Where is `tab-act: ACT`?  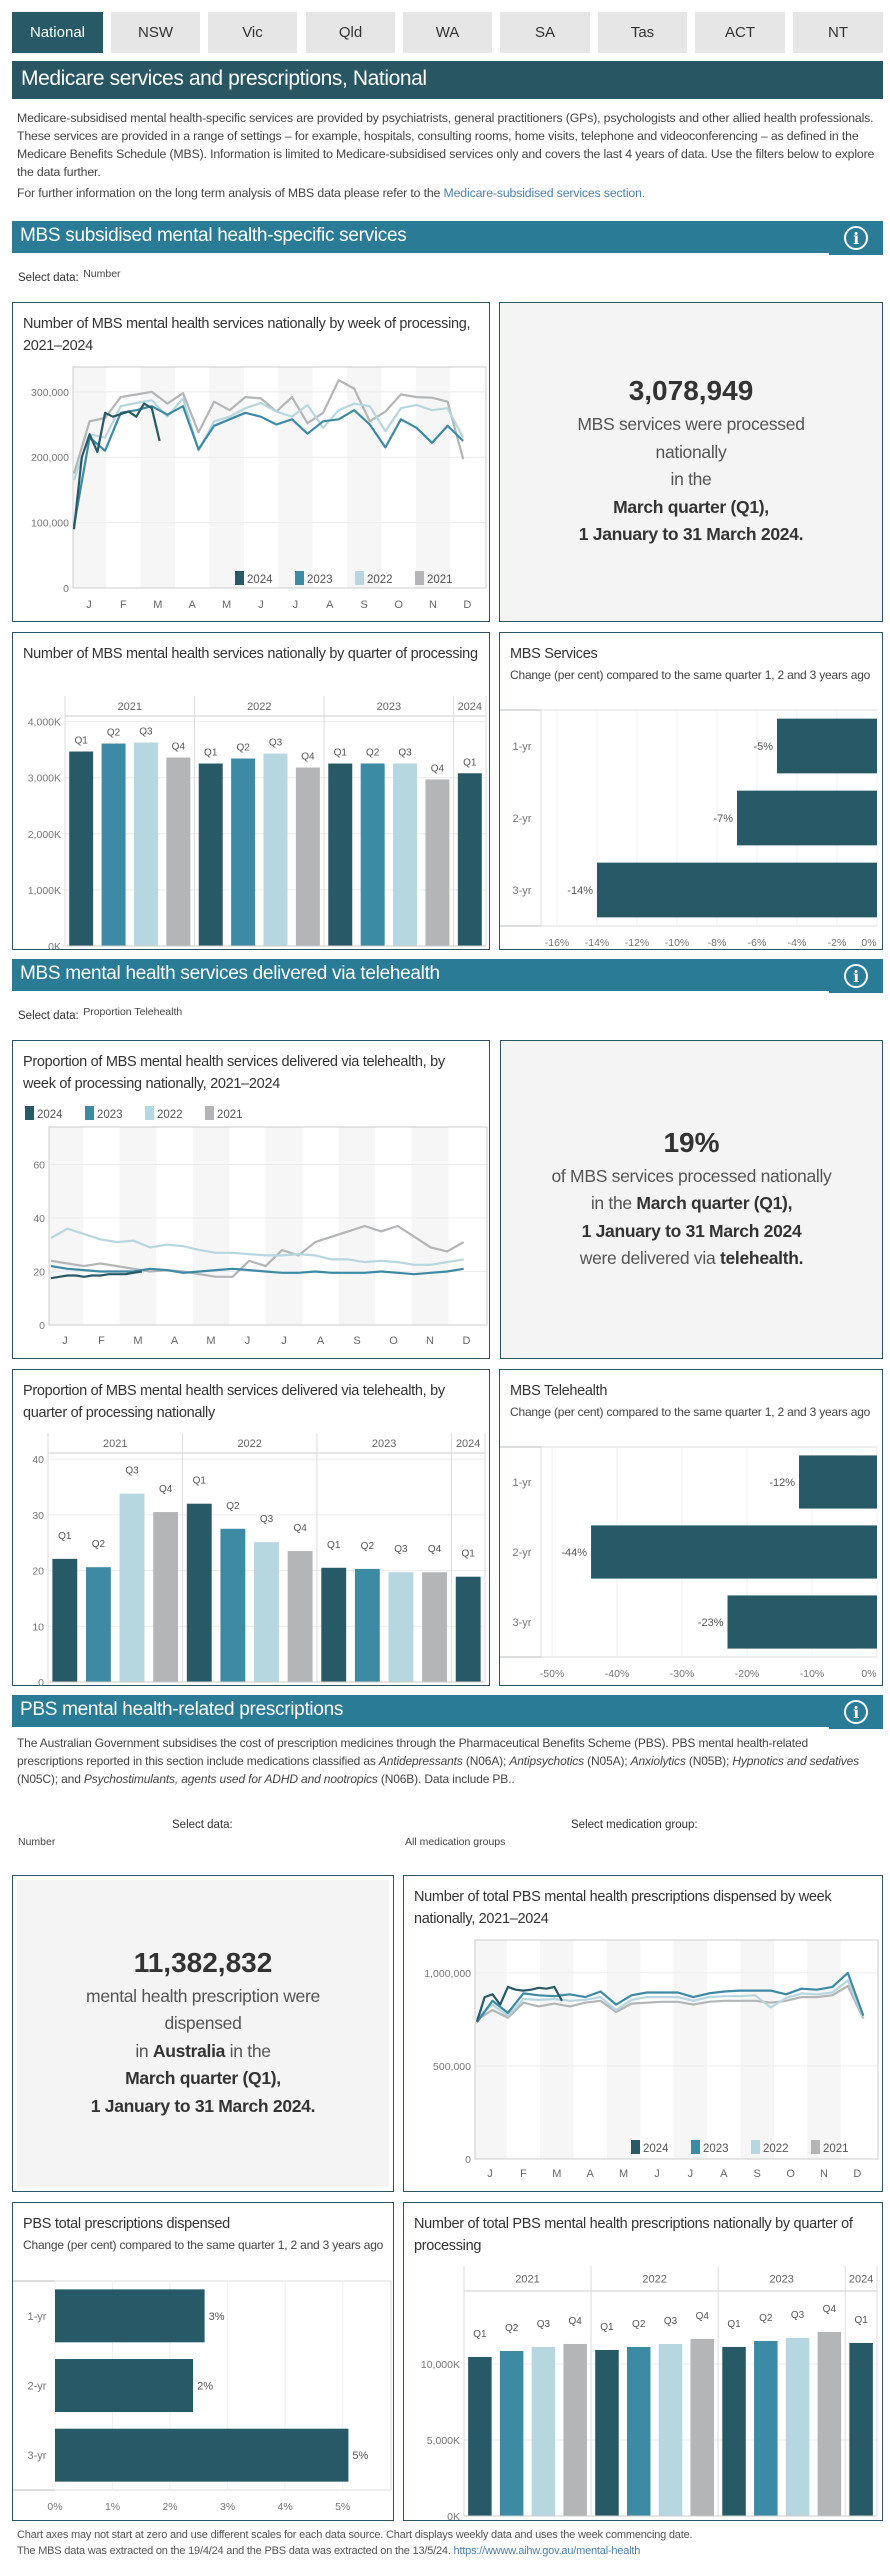
tab-act: ACT is located at coordinates (740, 32).